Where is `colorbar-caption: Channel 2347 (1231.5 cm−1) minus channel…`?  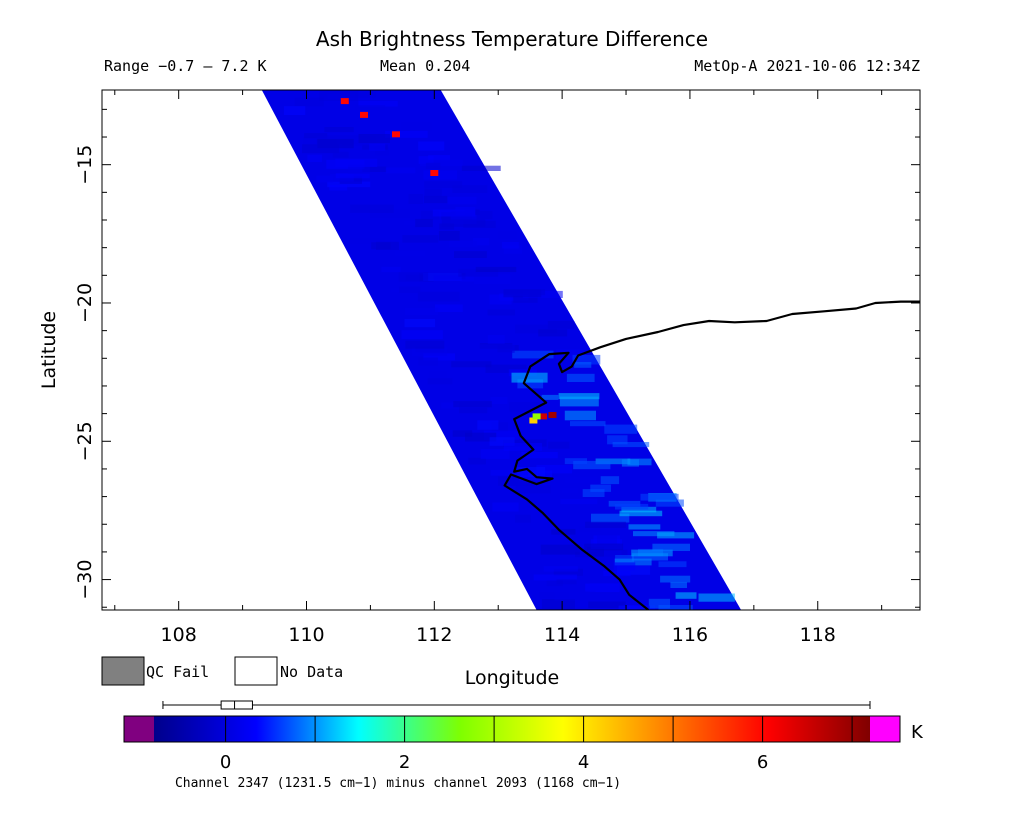 colorbar-caption: Channel 2347 (1231.5 cm−1) minus channel… is located at coordinates (398, 783).